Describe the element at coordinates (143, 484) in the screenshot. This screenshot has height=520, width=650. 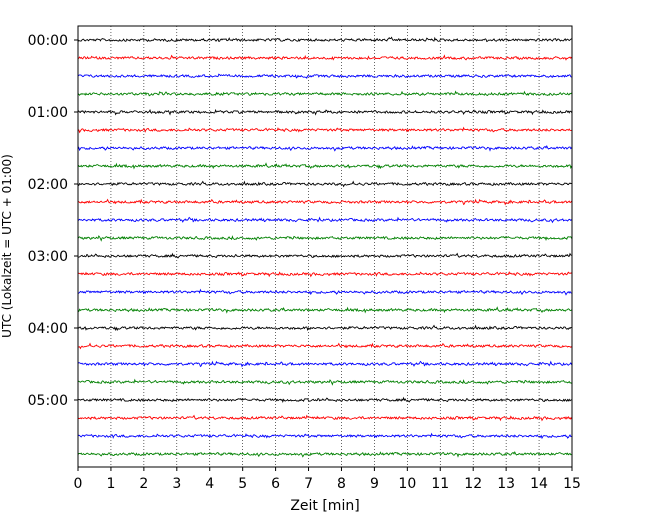
I see `x-tick-label: 2` at that location.